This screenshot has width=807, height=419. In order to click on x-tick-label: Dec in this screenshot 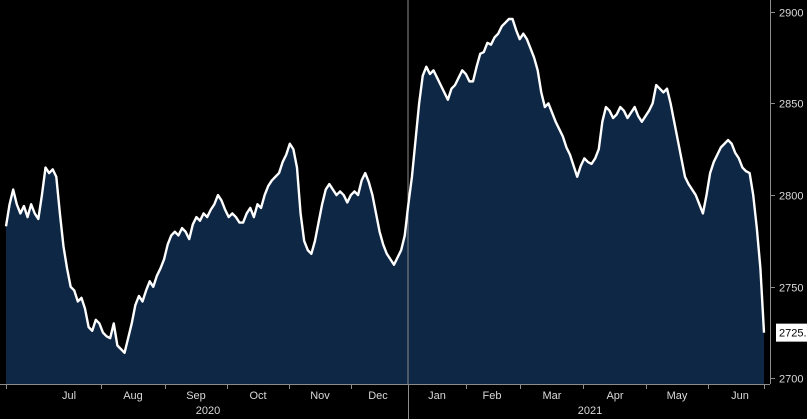, I will do `click(378, 396)`.